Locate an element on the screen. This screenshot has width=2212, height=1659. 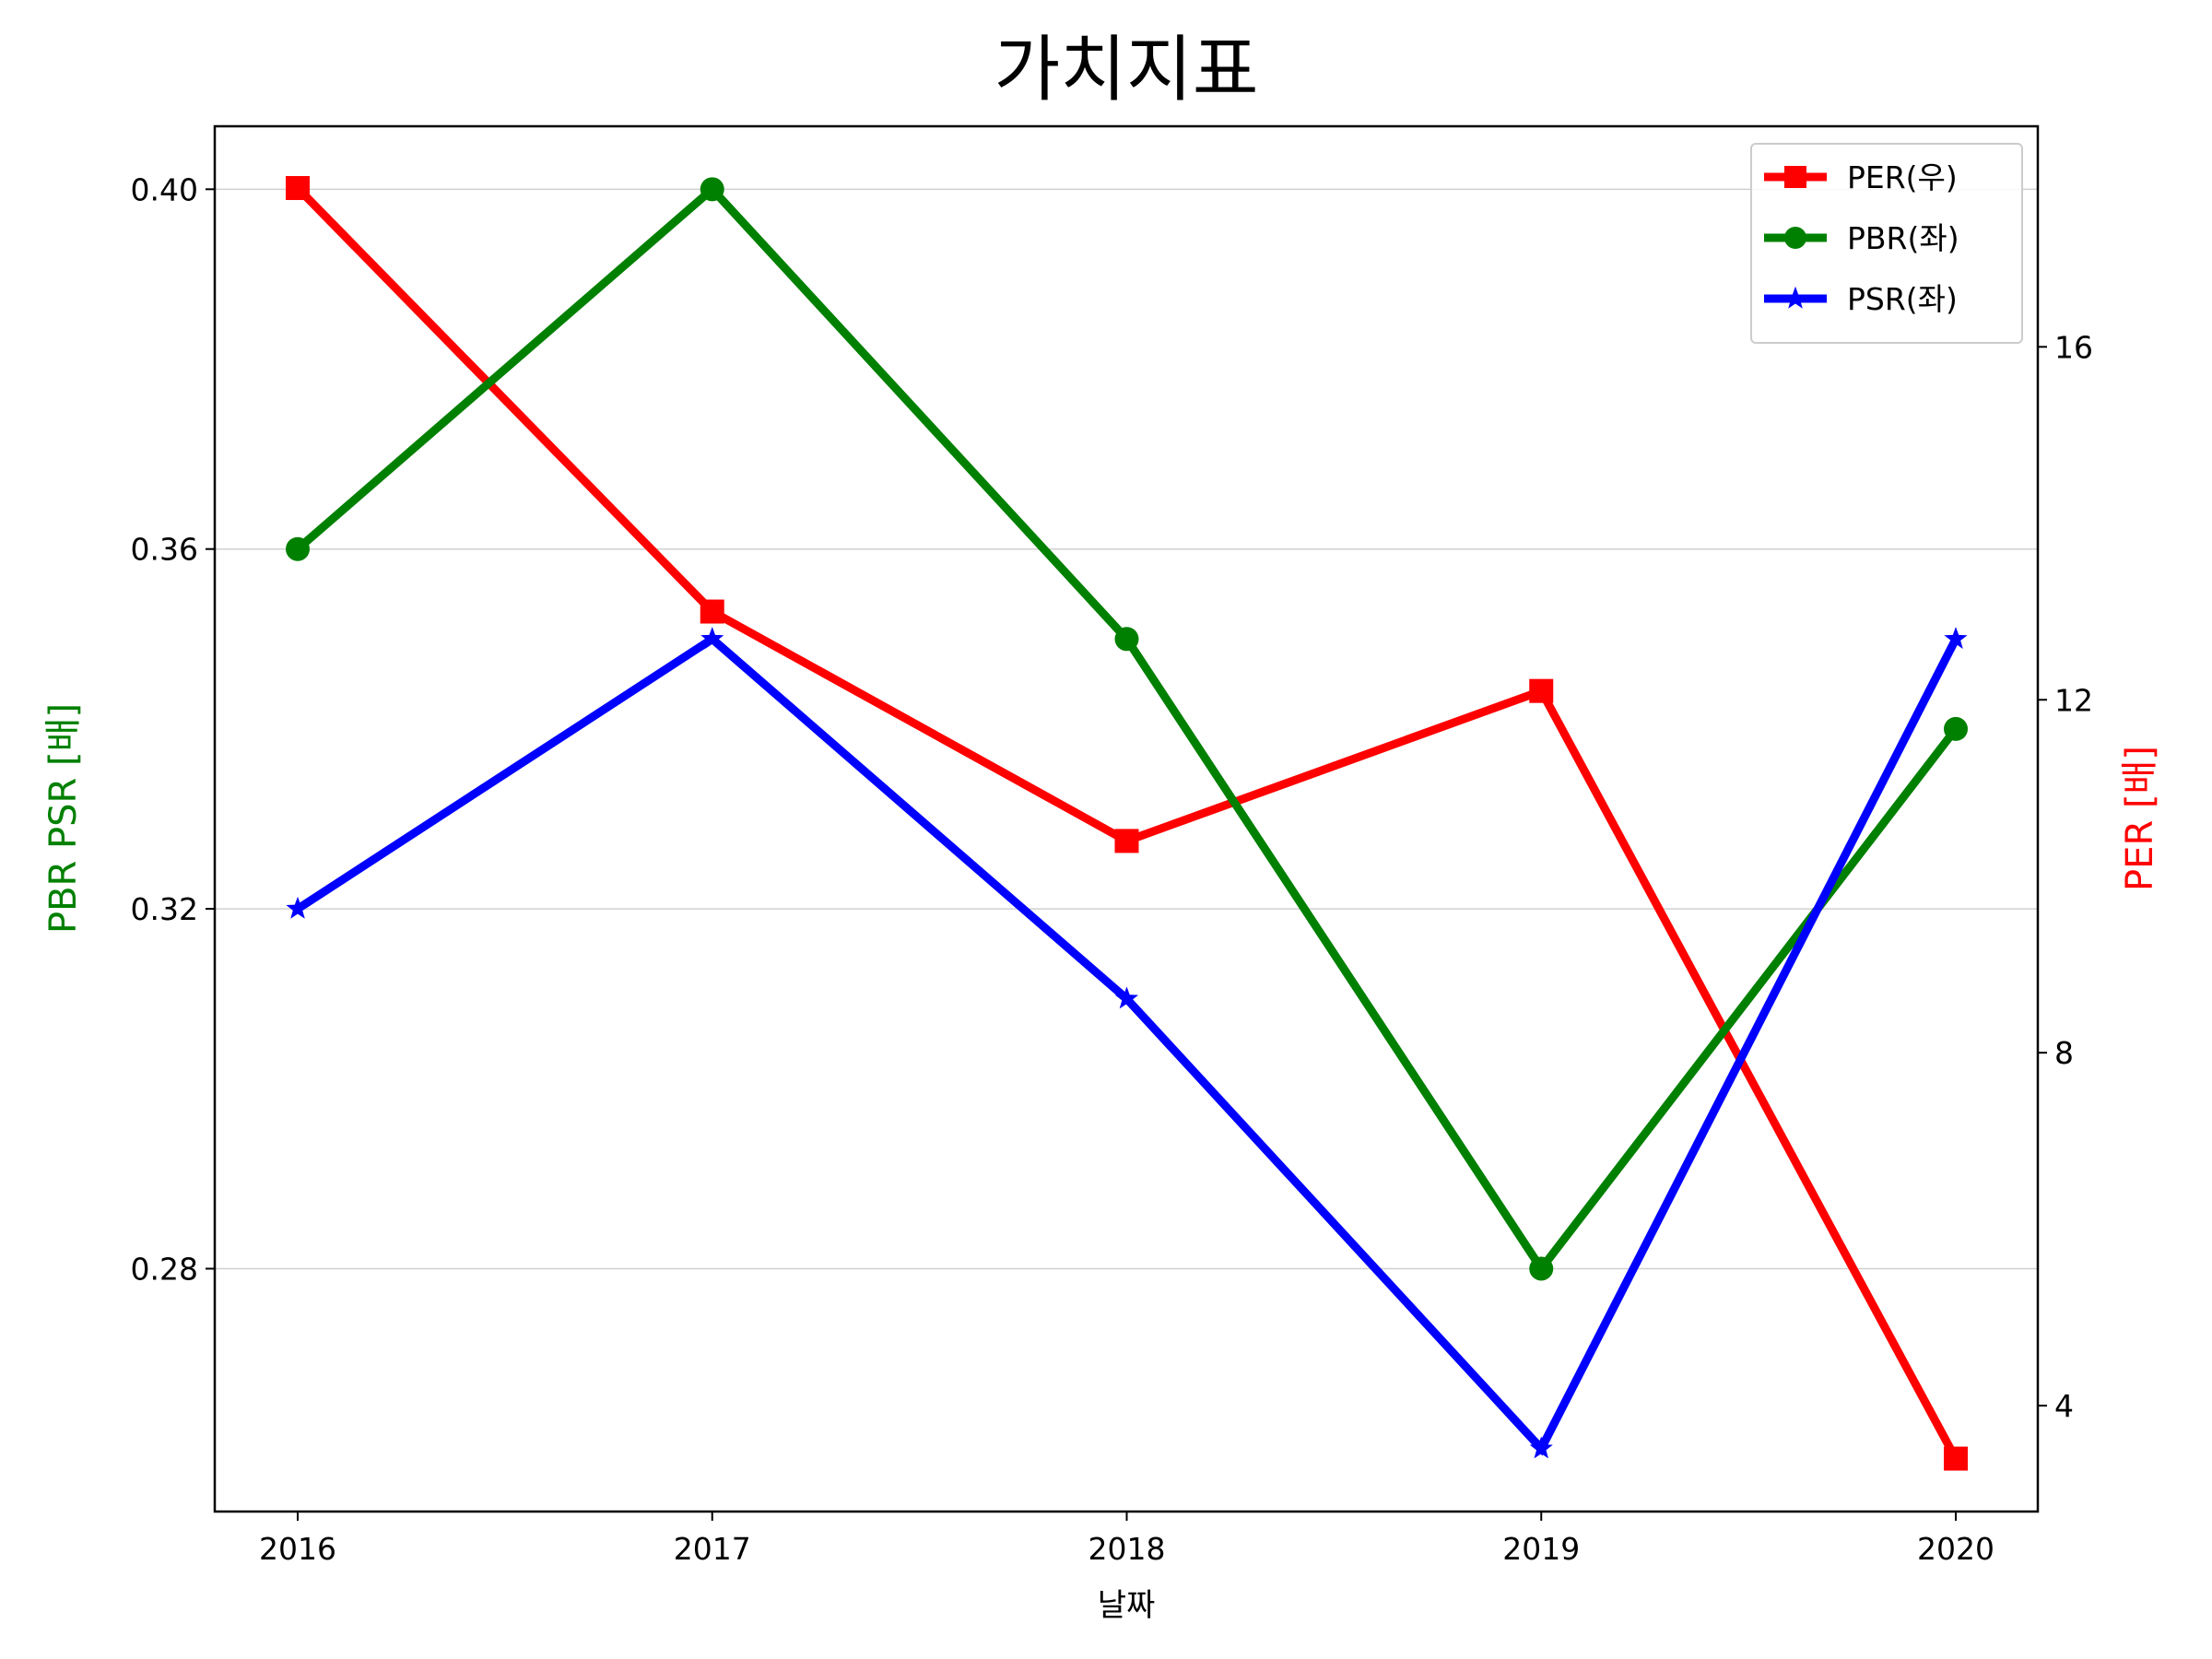
point-PBR(좌)-2020 is located at coordinates (1956, 728).